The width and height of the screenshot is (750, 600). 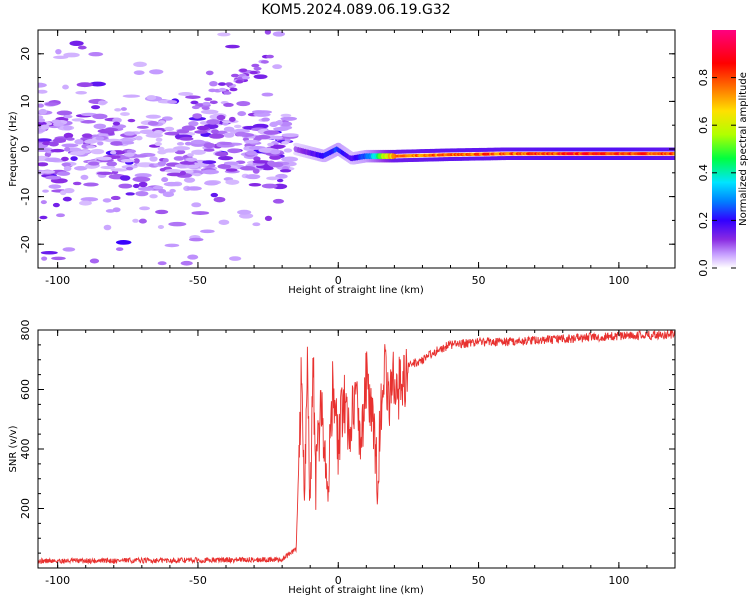 What do you see at coordinates (25, 101) in the screenshot?
I see `spectrogram-y-tick-label: 10` at bounding box center [25, 101].